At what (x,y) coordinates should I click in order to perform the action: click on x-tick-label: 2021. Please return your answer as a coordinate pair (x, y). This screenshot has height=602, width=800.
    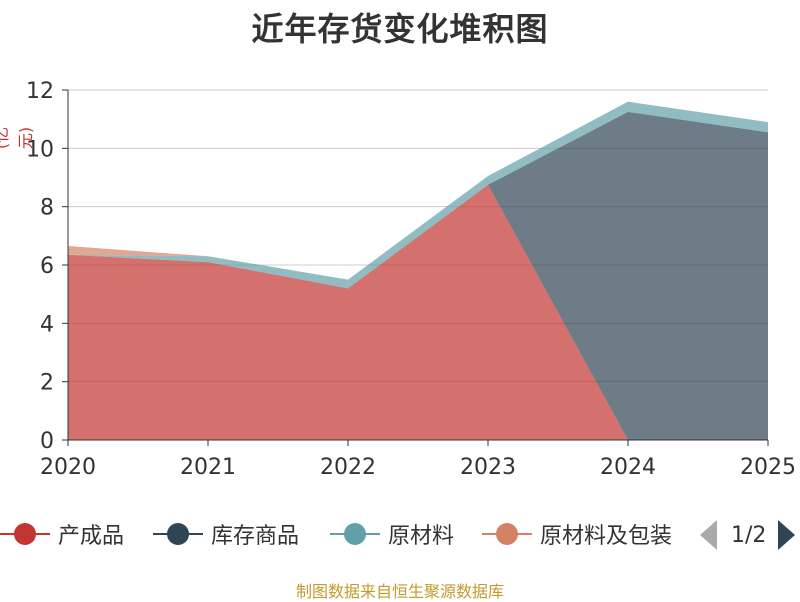
    Looking at the image, I should click on (208, 467).